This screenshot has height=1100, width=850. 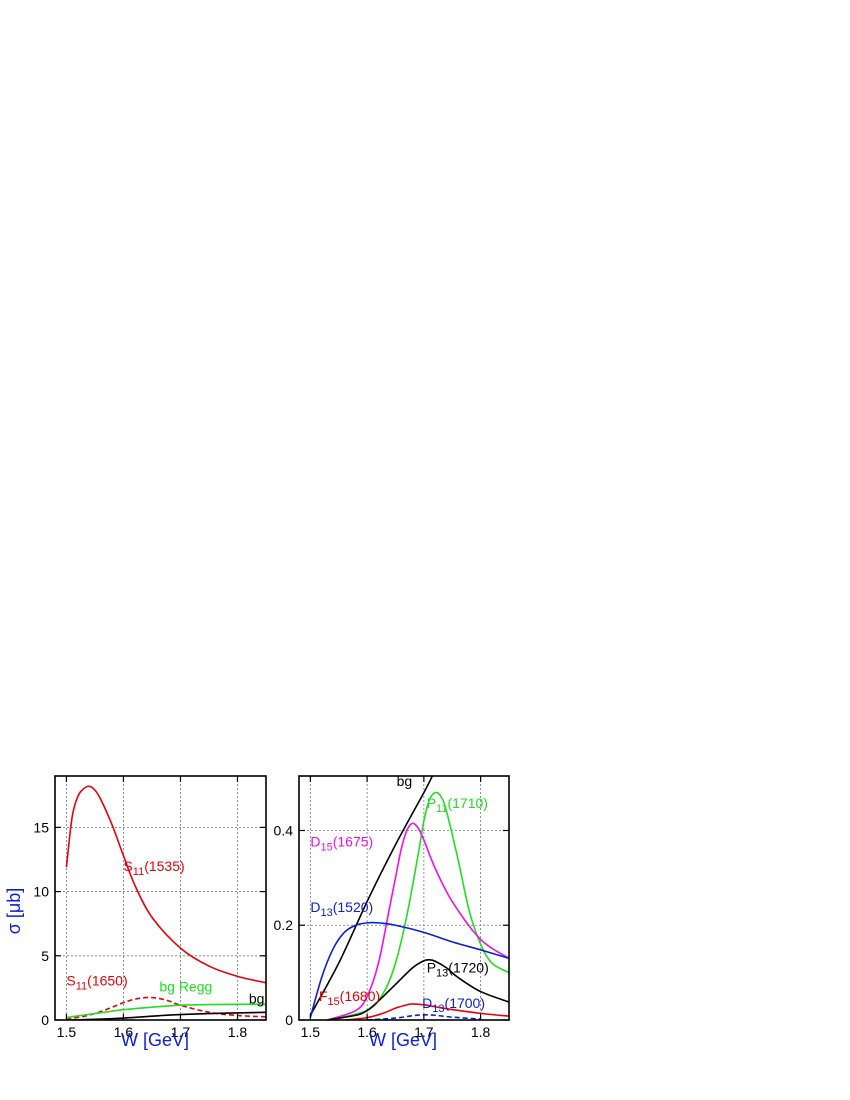 What do you see at coordinates (371, 896) in the screenshot?
I see `series-line-bg` at bounding box center [371, 896].